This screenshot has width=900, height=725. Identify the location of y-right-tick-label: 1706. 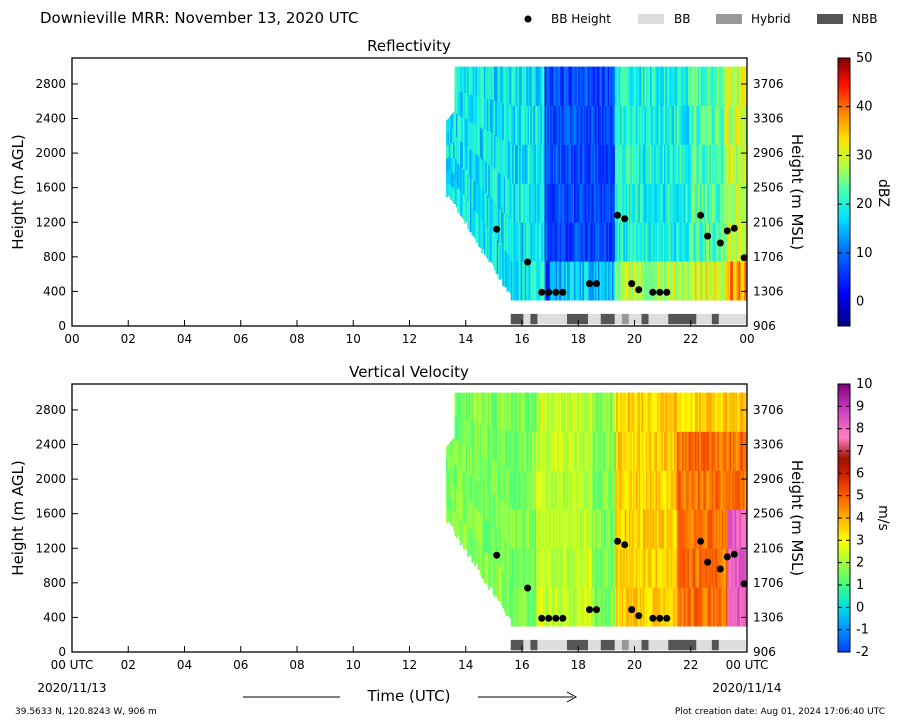
(768, 257).